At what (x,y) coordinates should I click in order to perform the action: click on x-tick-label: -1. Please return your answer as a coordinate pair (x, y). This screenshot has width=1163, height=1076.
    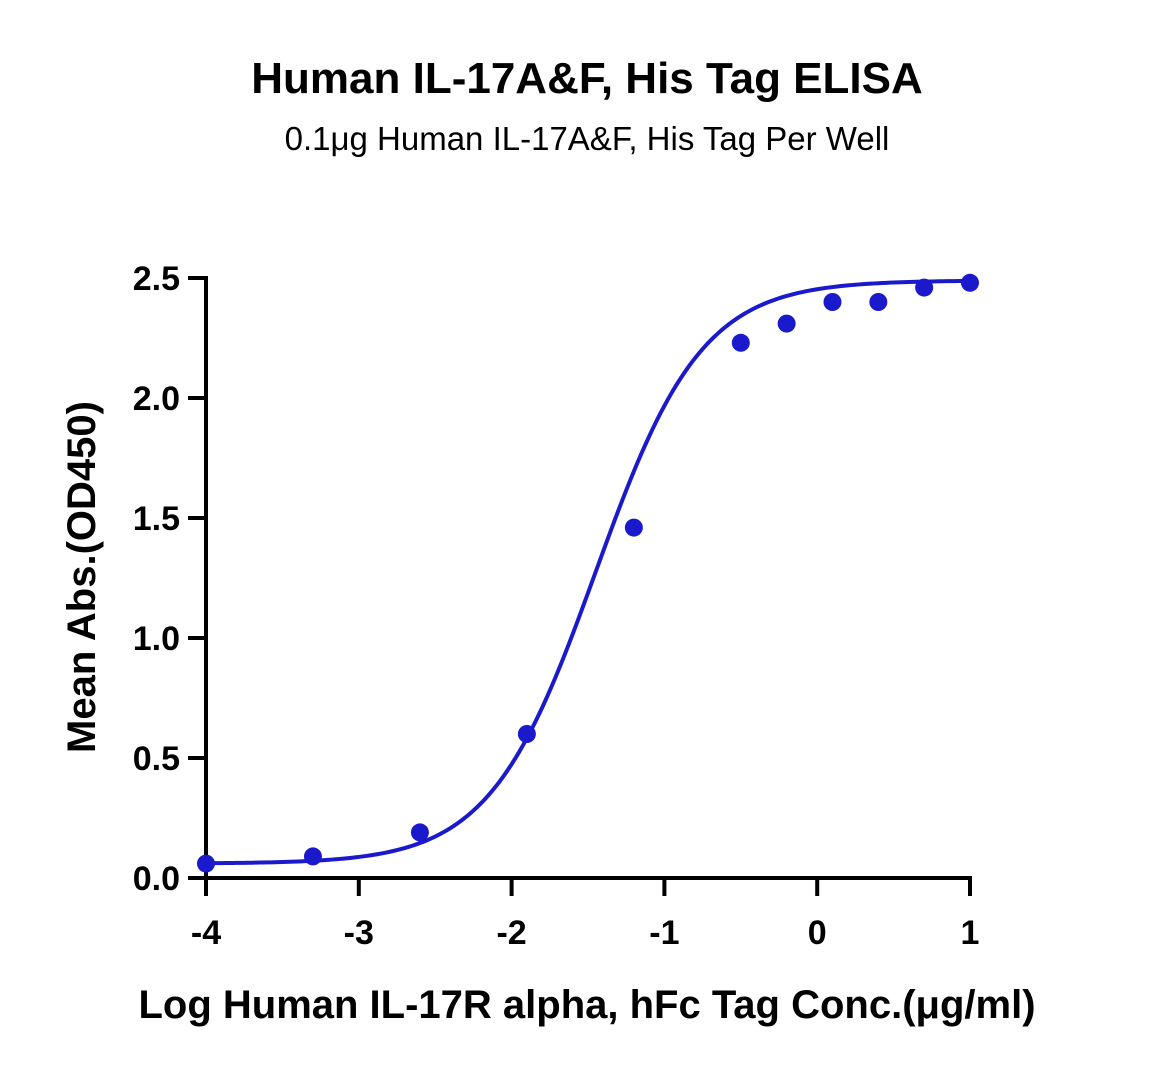
    Looking at the image, I should click on (664, 933).